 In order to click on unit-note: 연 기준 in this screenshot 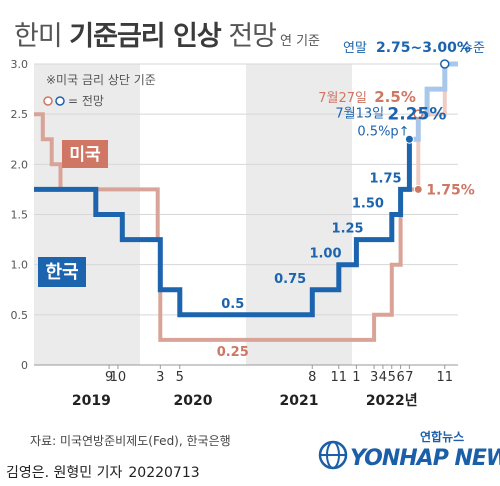, I will do `click(300, 41)`.